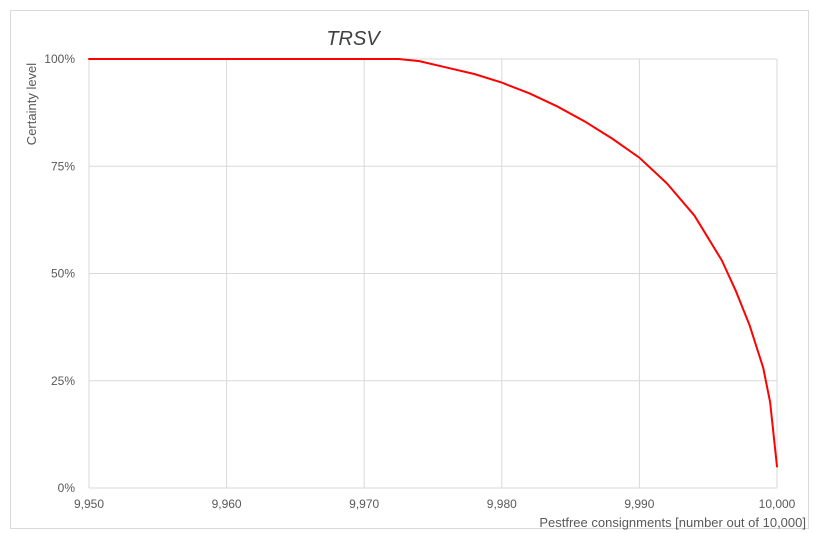  I want to click on y-tick-label: 0%, so click(67, 488).